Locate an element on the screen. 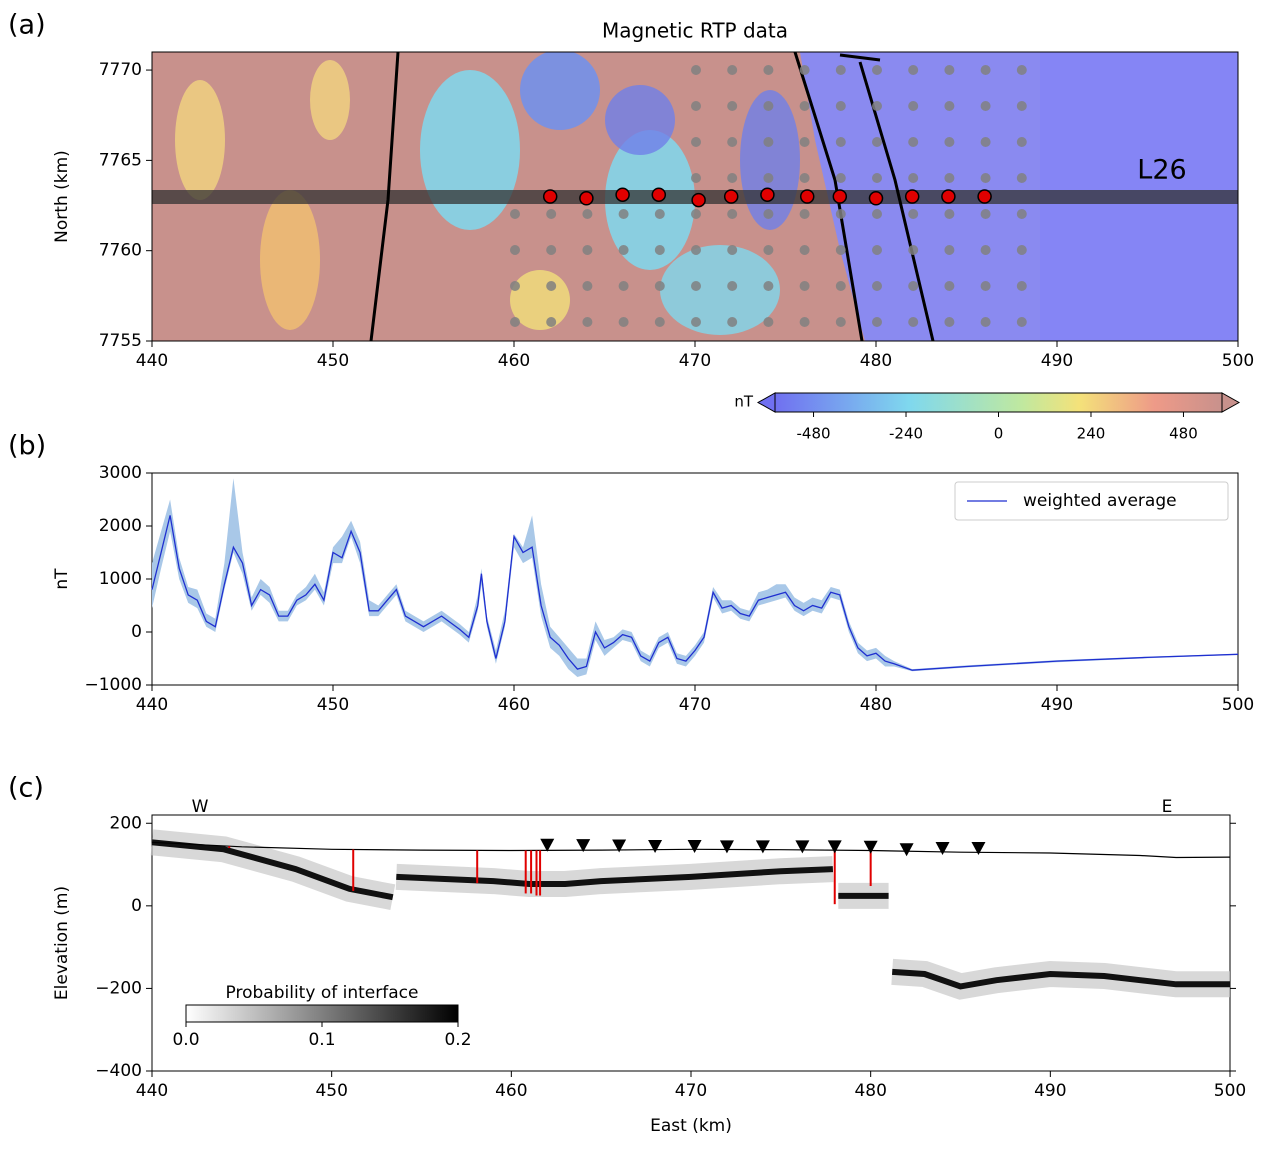  west-label: W is located at coordinates (200, 807).